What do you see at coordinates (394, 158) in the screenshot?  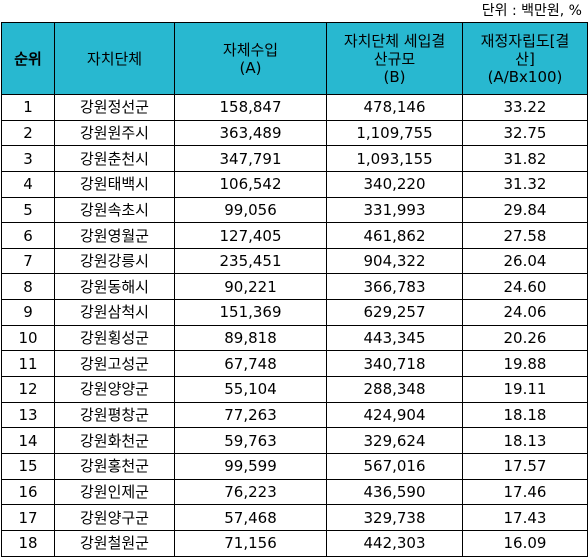 I see `budget-cell: 1,093,155` at bounding box center [394, 158].